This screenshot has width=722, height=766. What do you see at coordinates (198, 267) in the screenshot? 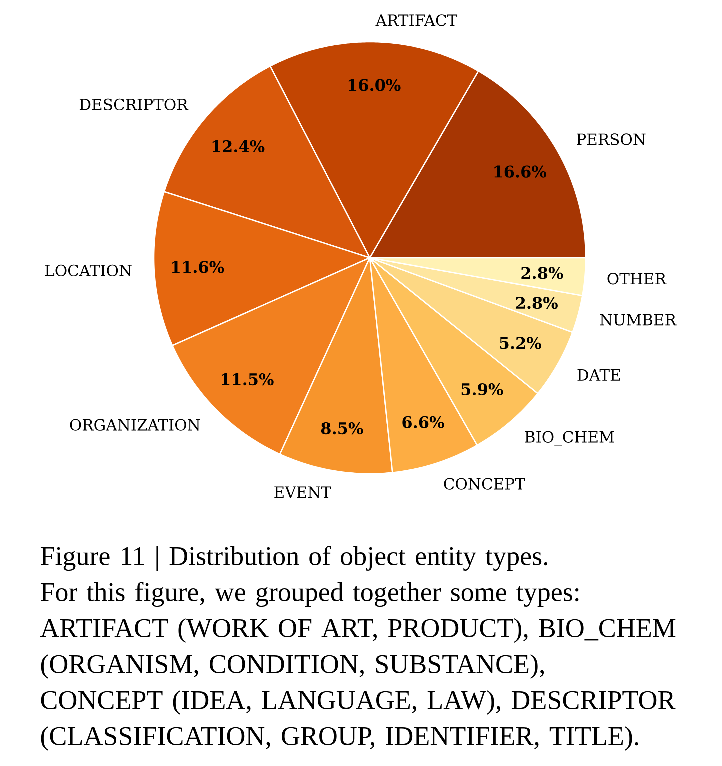
I see `data-label: 11.6%` at bounding box center [198, 267].